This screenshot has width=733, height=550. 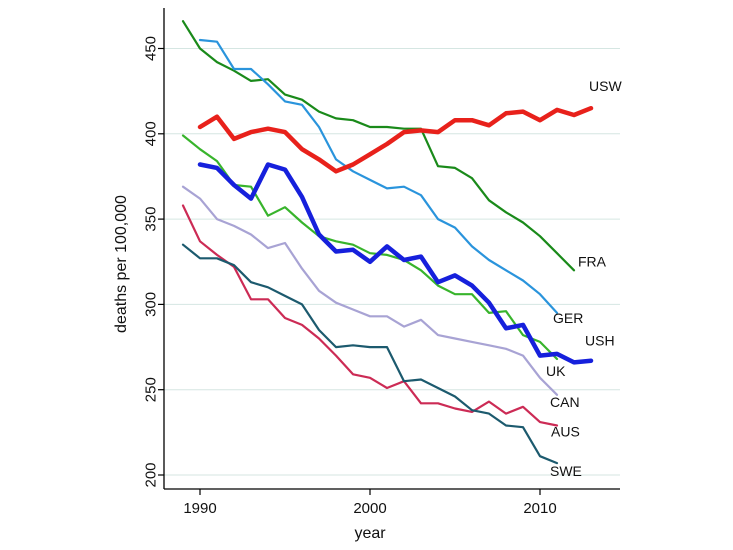 I want to click on x-tick-label: 2010, so click(x=539, y=508).